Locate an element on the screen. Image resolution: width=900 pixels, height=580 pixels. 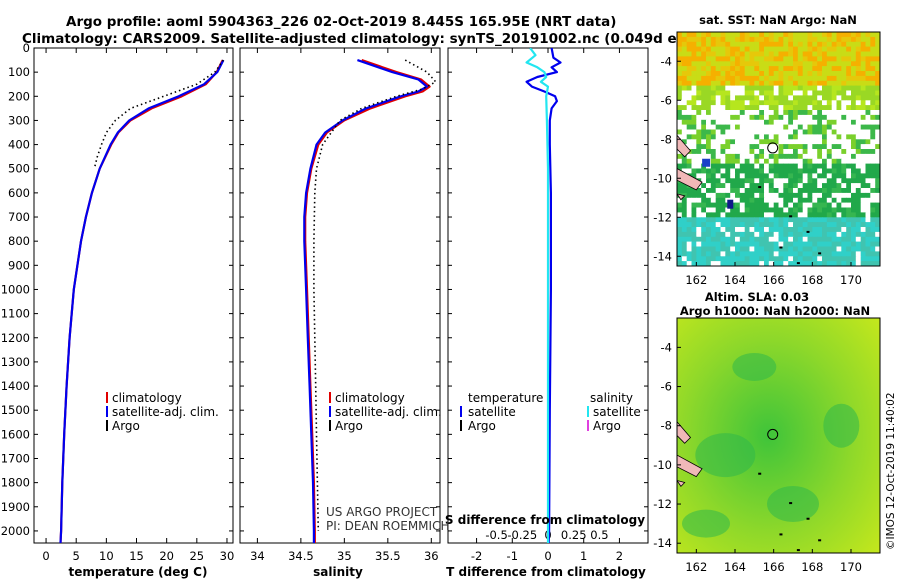
depth-tick-label: 300 is located at coordinates (19, 120).